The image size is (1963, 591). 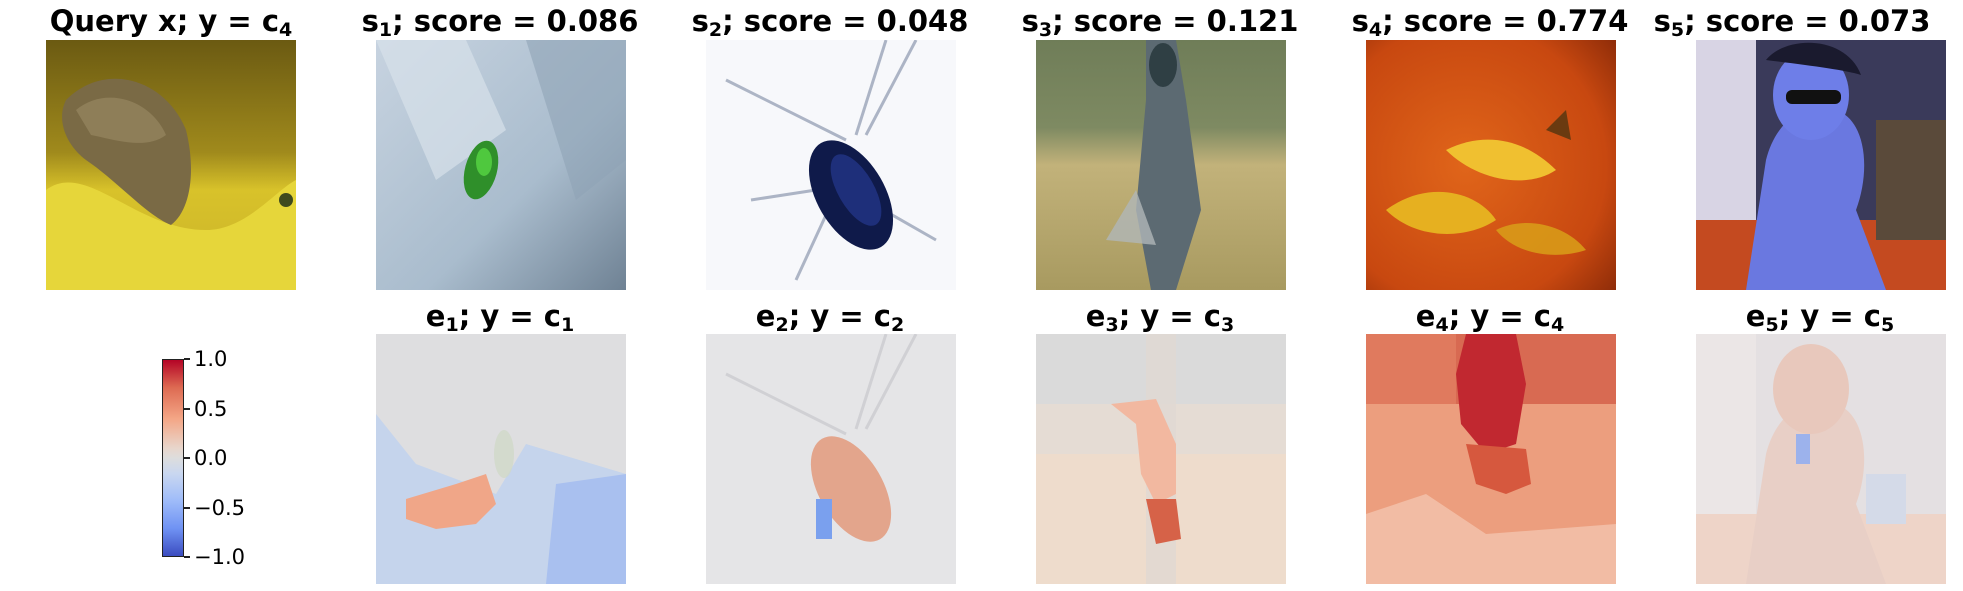 What do you see at coordinates (171, 165) in the screenshot?
I see `query-image` at bounding box center [171, 165].